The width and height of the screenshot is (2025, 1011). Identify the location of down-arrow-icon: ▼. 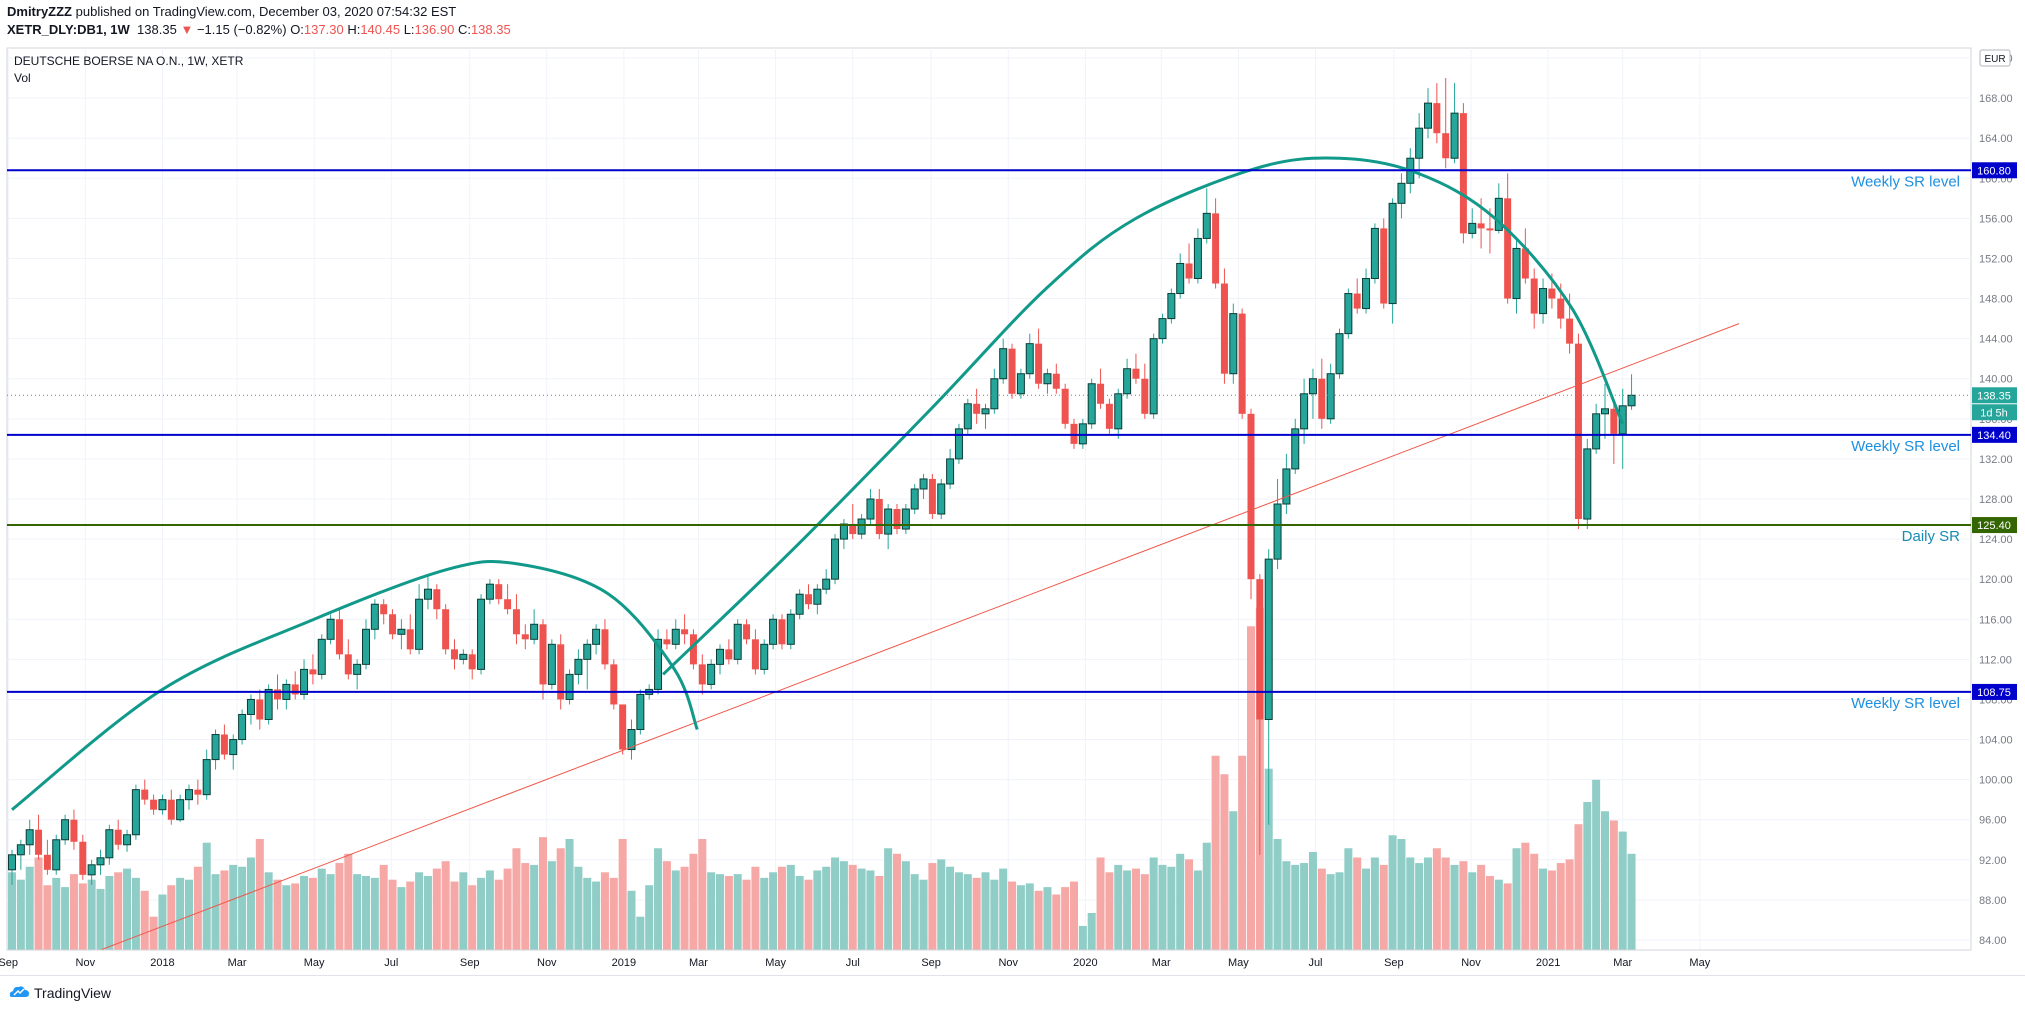
(187, 29).